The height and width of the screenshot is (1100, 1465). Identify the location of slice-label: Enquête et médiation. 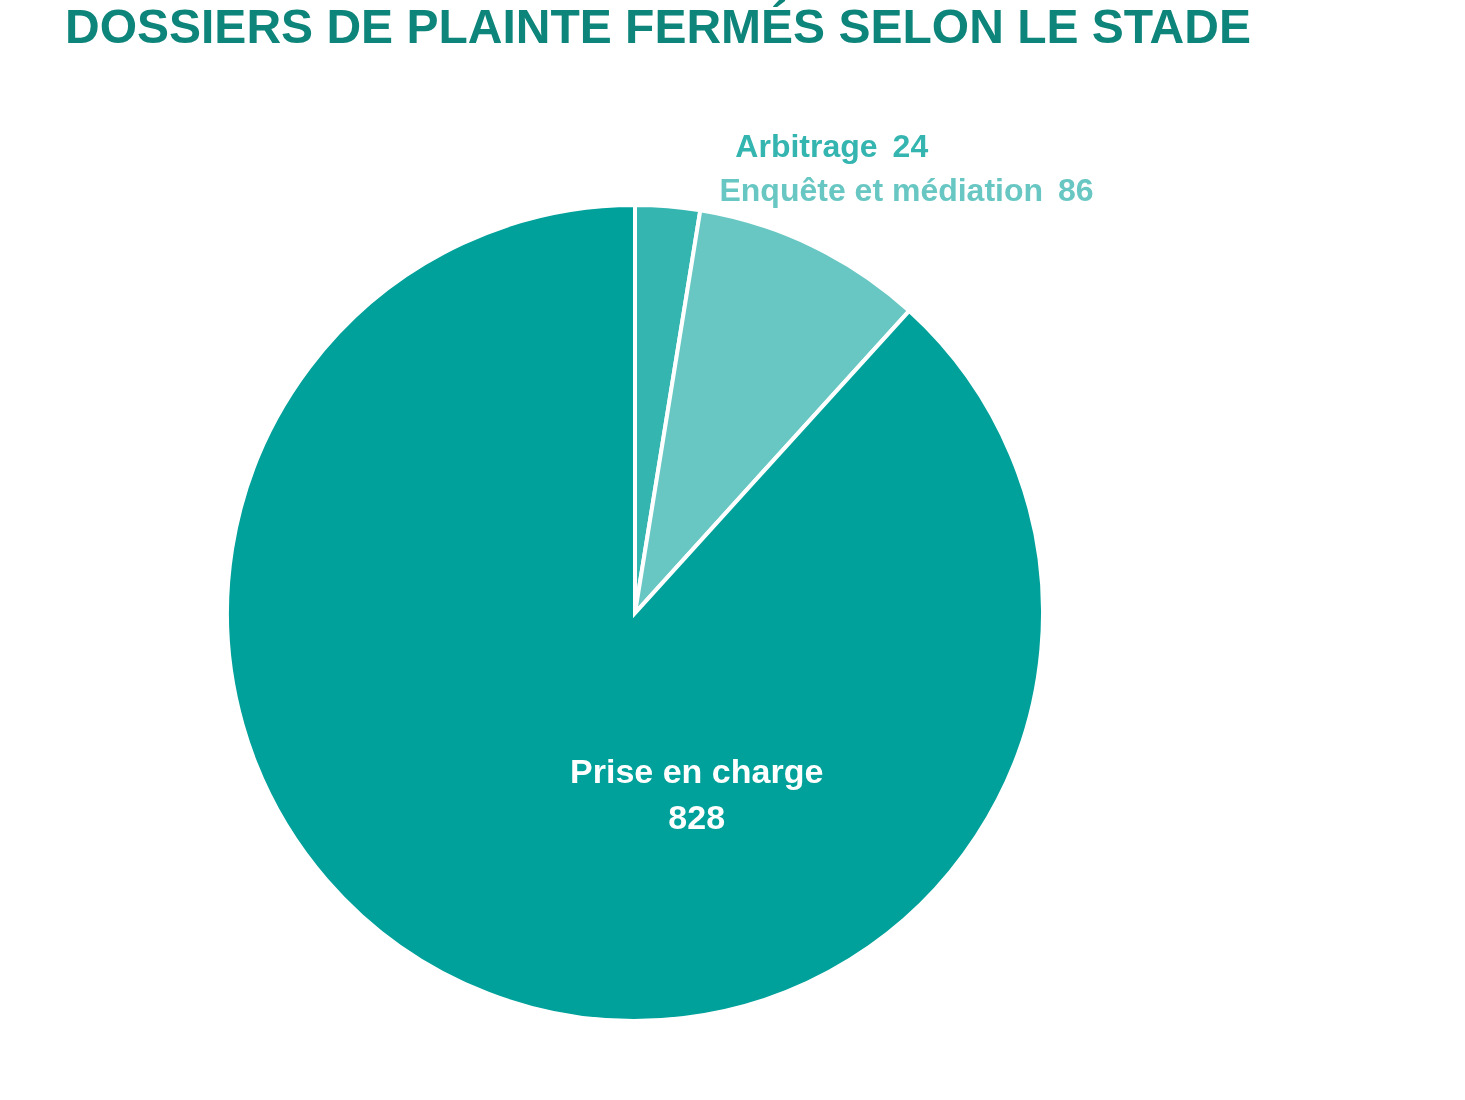
(881, 190).